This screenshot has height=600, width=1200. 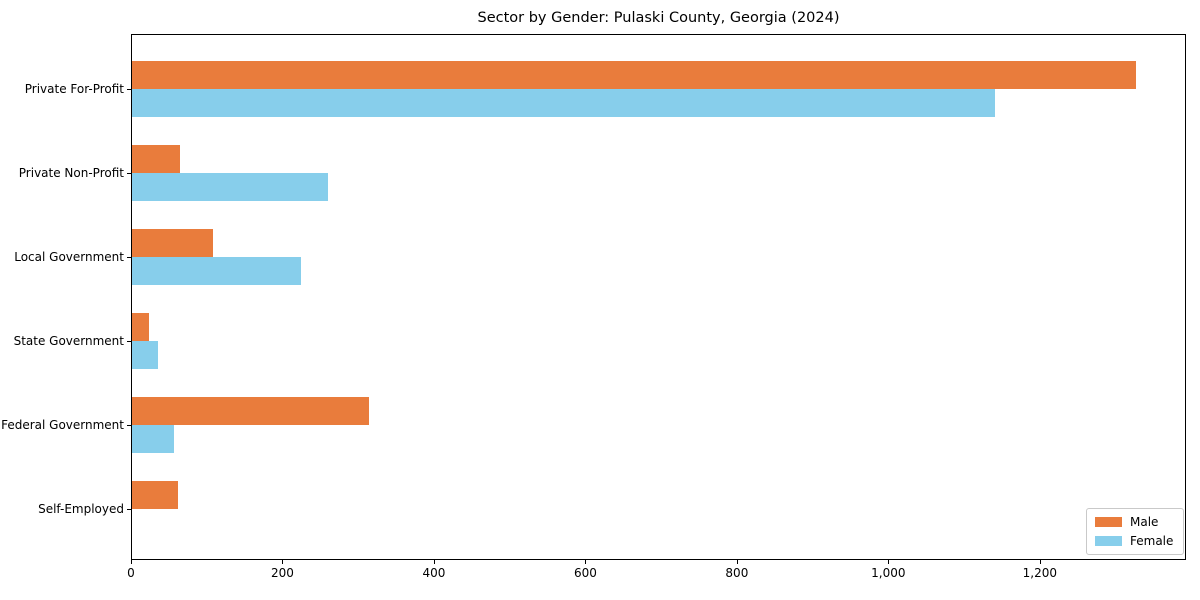 I want to click on legend-item-female: Female, so click(x=1134, y=541).